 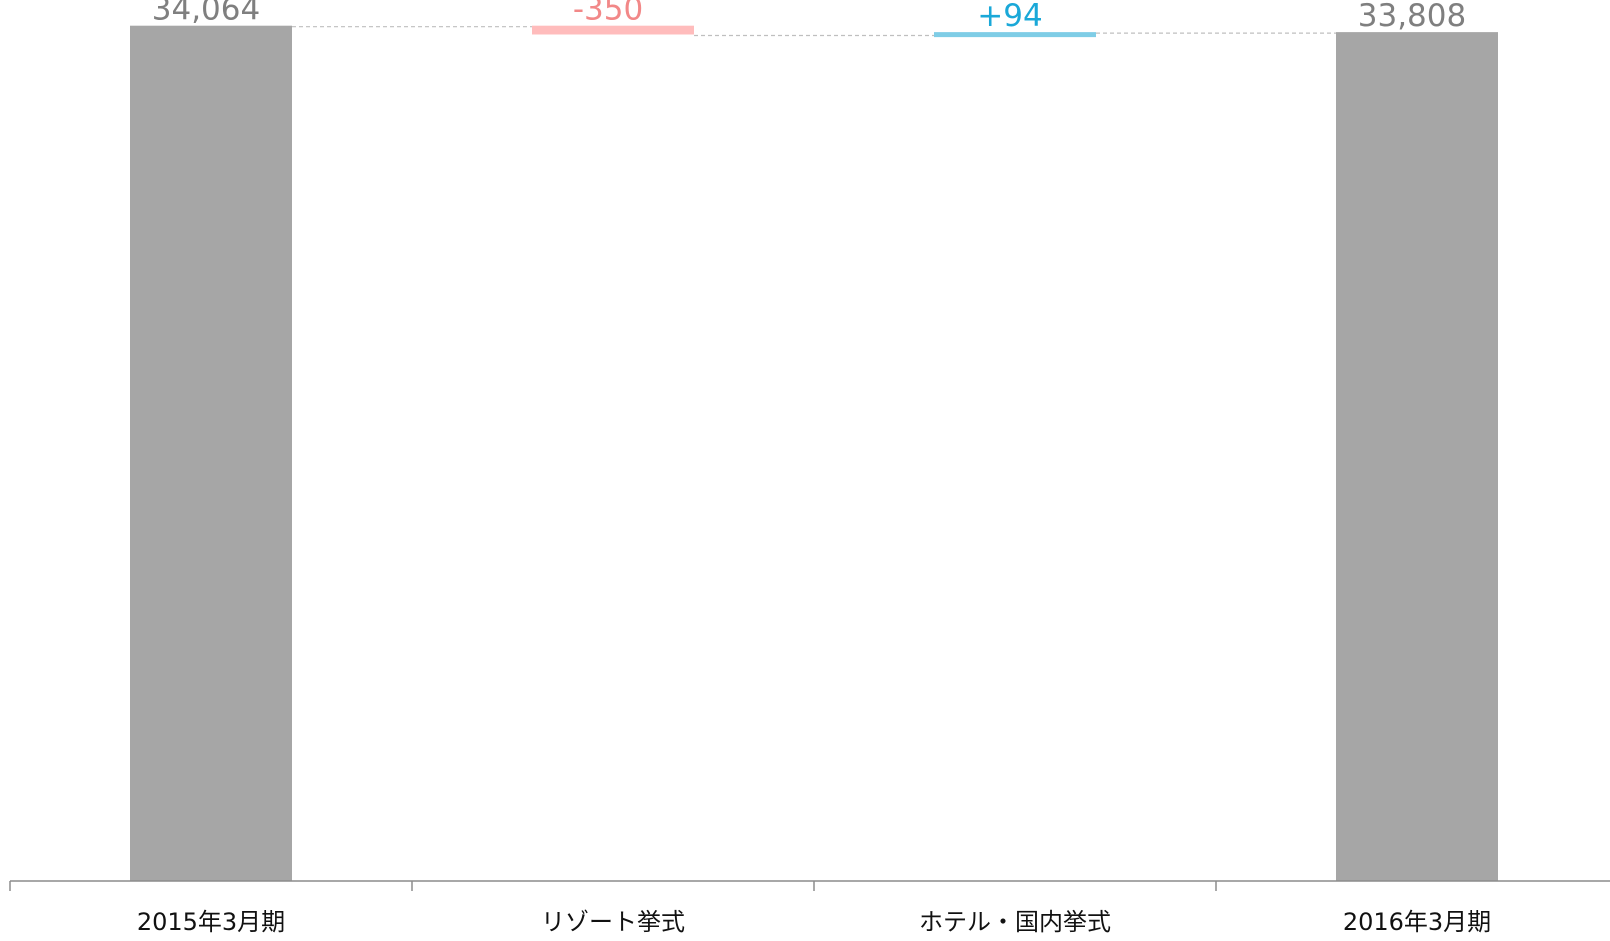 What do you see at coordinates (211, 922) in the screenshot?
I see `category-label-1: 2015年3月期` at bounding box center [211, 922].